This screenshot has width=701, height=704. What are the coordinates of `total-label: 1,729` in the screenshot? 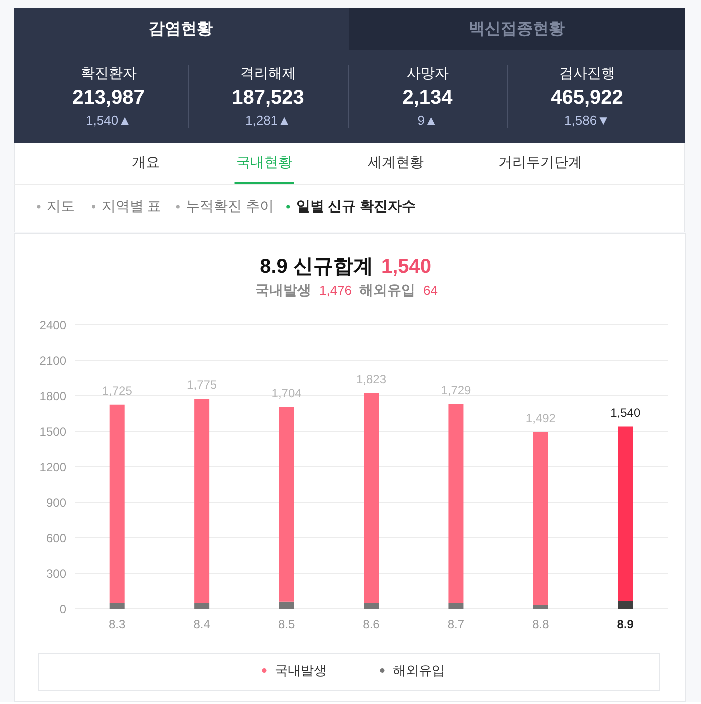 It's located at (456, 390).